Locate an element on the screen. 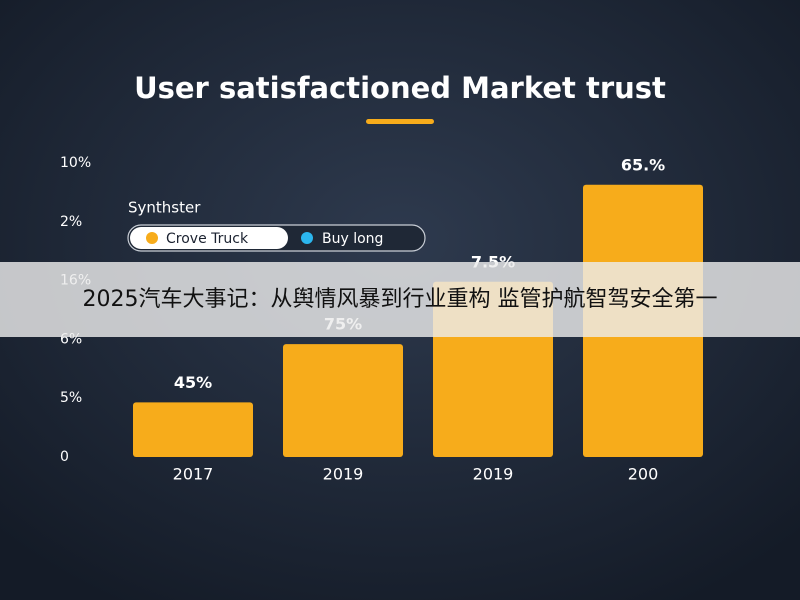  legend-selected is located at coordinates (209, 238).